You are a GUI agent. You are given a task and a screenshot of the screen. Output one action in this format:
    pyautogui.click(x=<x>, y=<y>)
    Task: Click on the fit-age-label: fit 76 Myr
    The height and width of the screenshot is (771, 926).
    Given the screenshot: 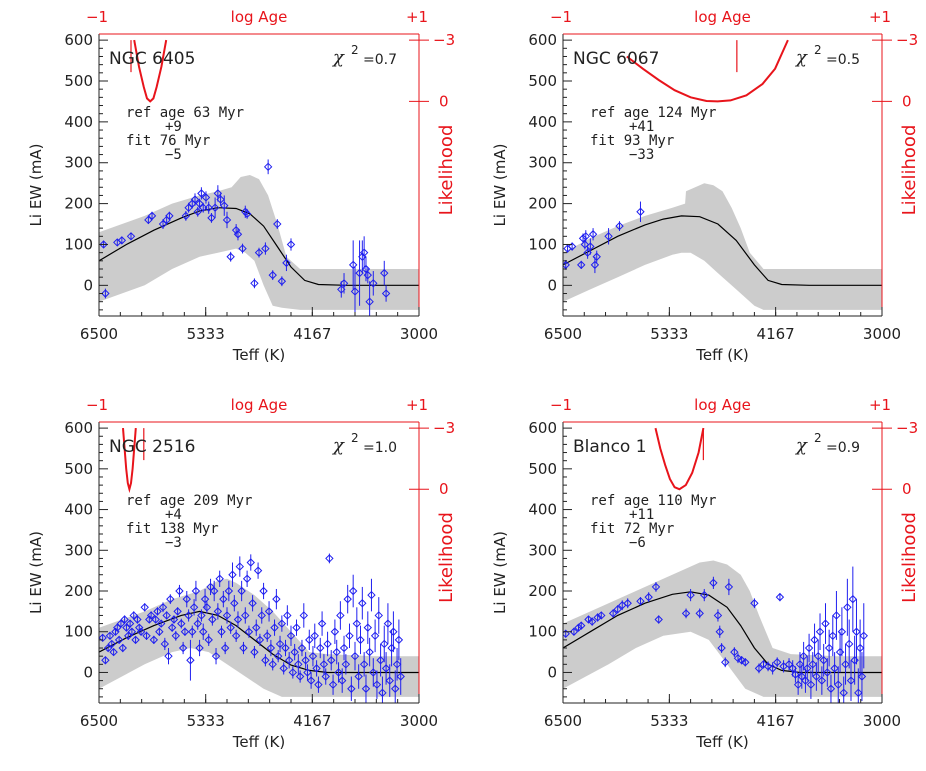 What is the action you would take?
    pyautogui.click(x=168, y=141)
    